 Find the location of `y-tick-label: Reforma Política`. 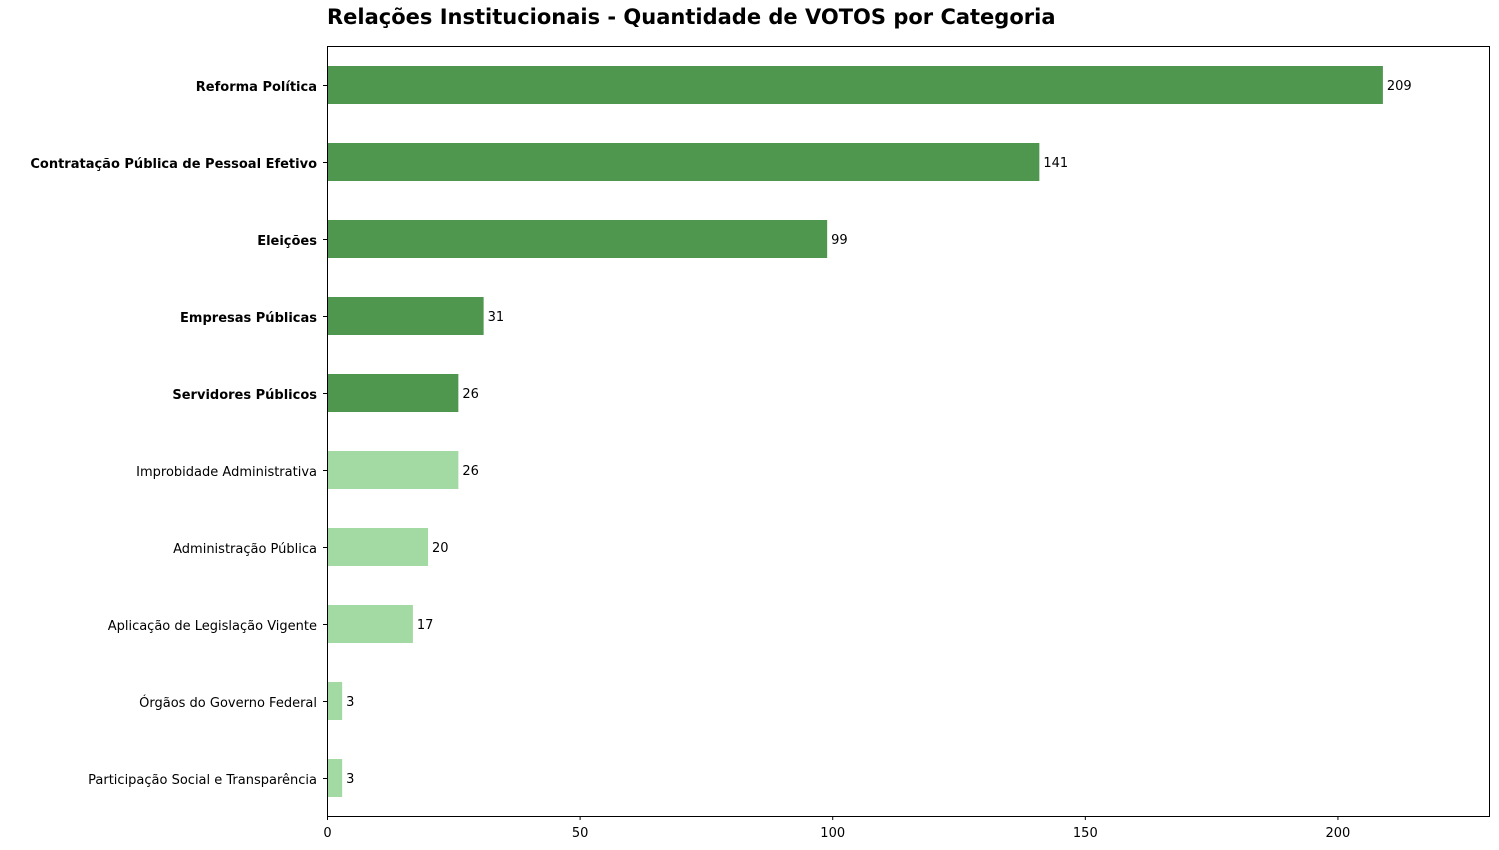

y-tick-label: Reforma Política is located at coordinates (256, 87).